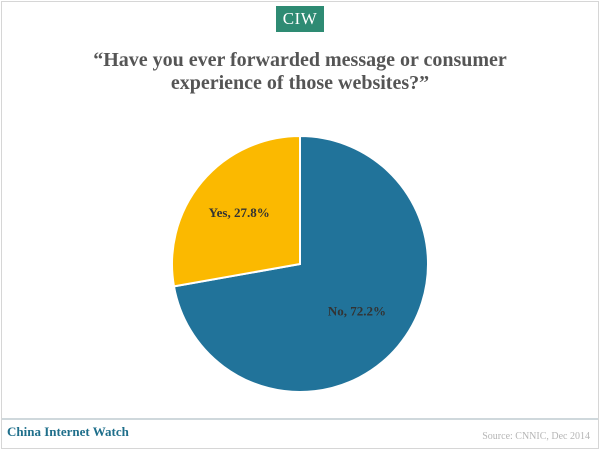 This screenshot has width=600, height=450. What do you see at coordinates (300, 419) in the screenshot?
I see `footer-divider` at bounding box center [300, 419].